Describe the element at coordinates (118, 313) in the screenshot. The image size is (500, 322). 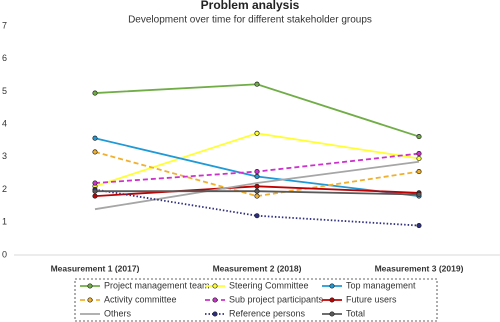
I see `legend-label: Others` at that location.